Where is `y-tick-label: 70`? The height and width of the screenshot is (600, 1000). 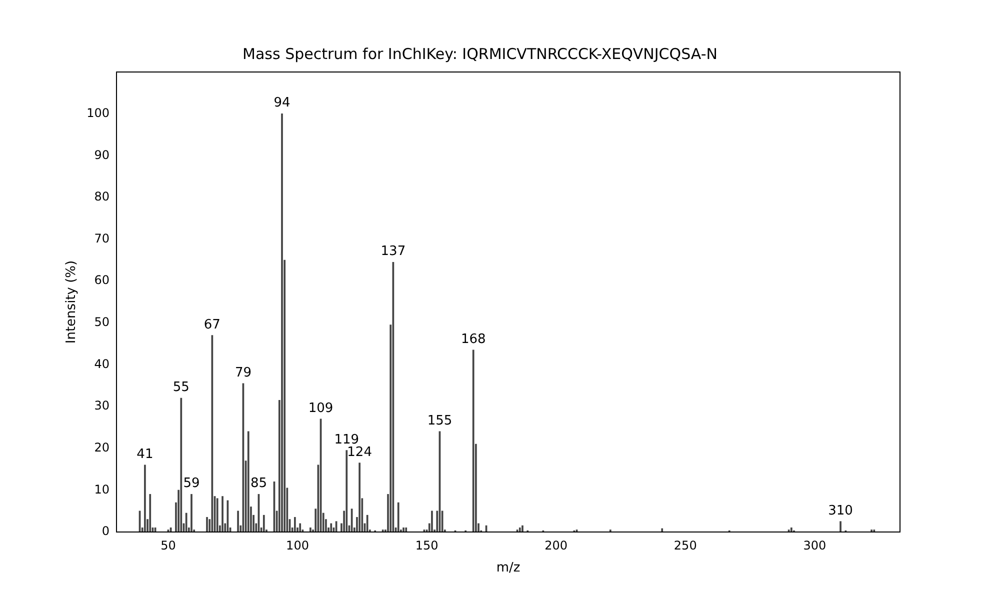 y-tick-label: 70 is located at coordinates (102, 238).